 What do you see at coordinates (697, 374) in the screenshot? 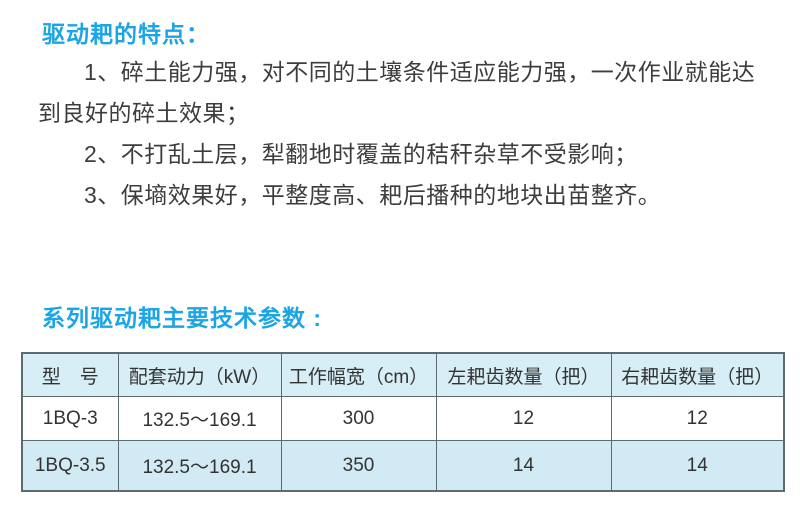
I see `header-right-tine-count: 右耙齿数量（把）` at bounding box center [697, 374].